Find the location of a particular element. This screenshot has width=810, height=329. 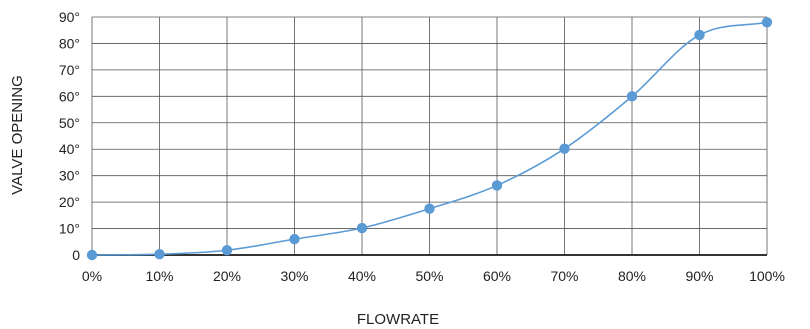

y-axis-title: VALVE OPENING is located at coordinates (17, 134).